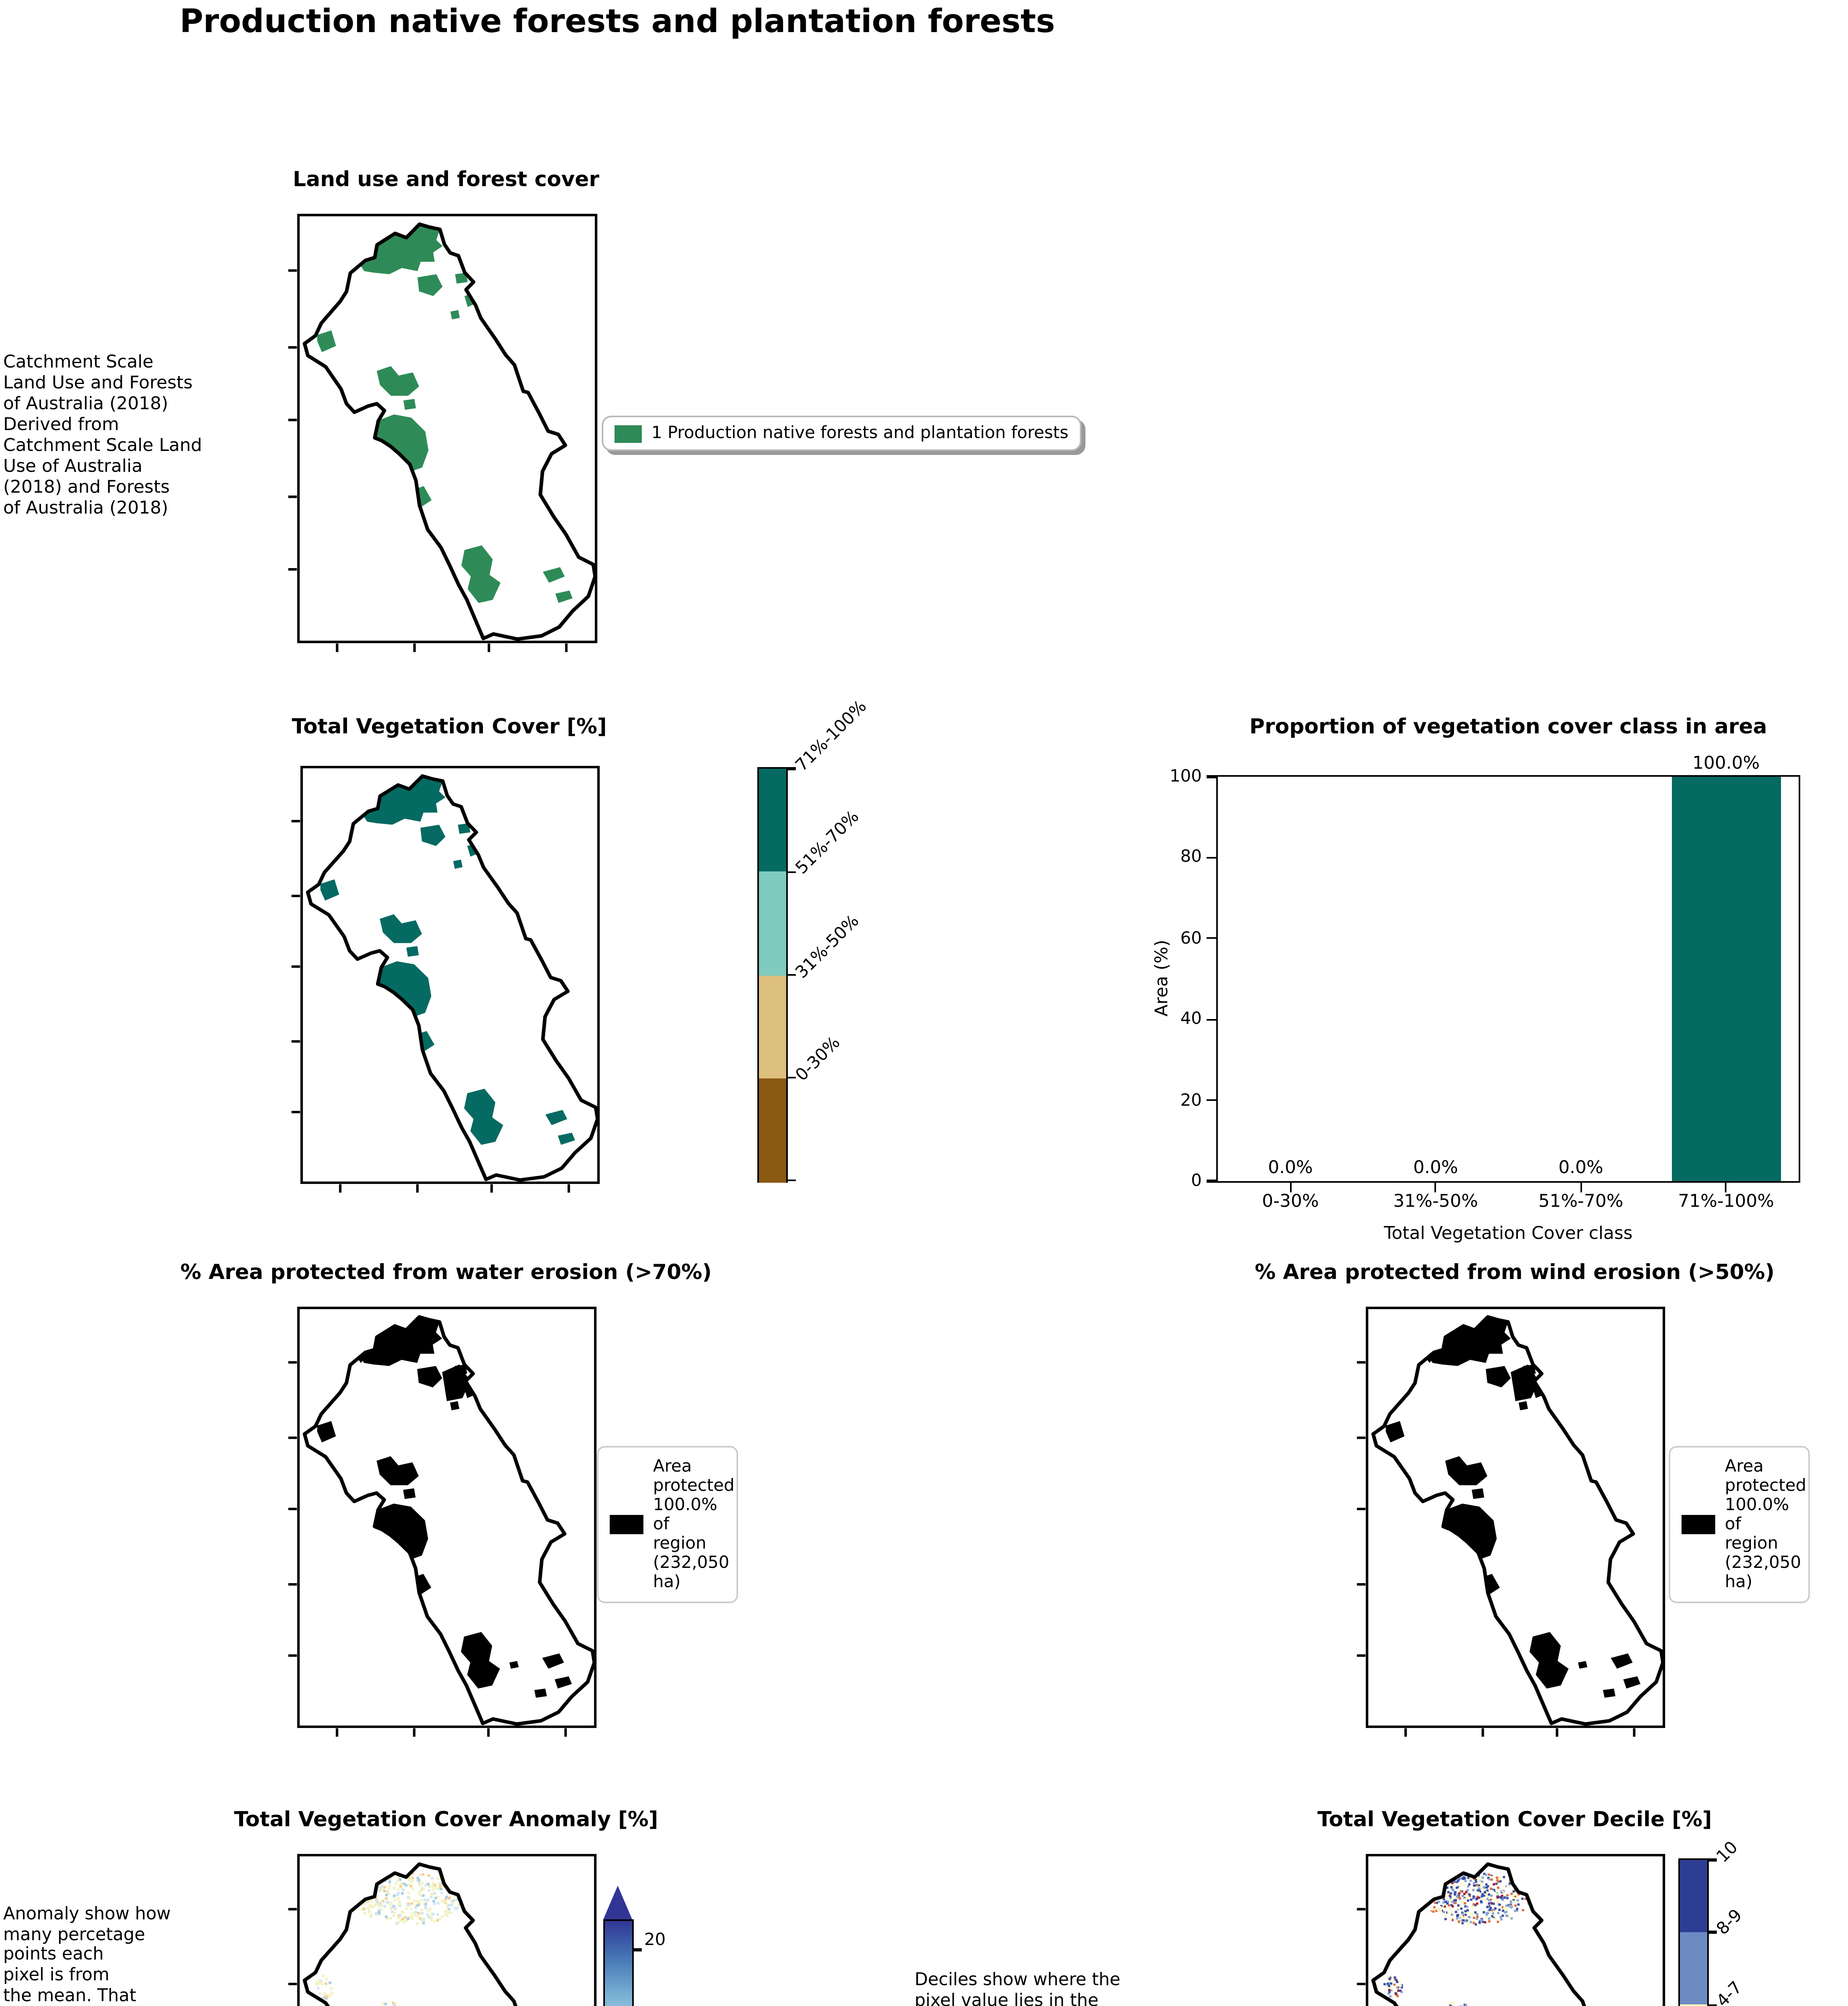 Image resolution: width=1848 pixels, height=2006 pixels. Describe the element at coordinates (446, 181) in the screenshot. I see `land-use-title: Land use and forest cover` at that location.